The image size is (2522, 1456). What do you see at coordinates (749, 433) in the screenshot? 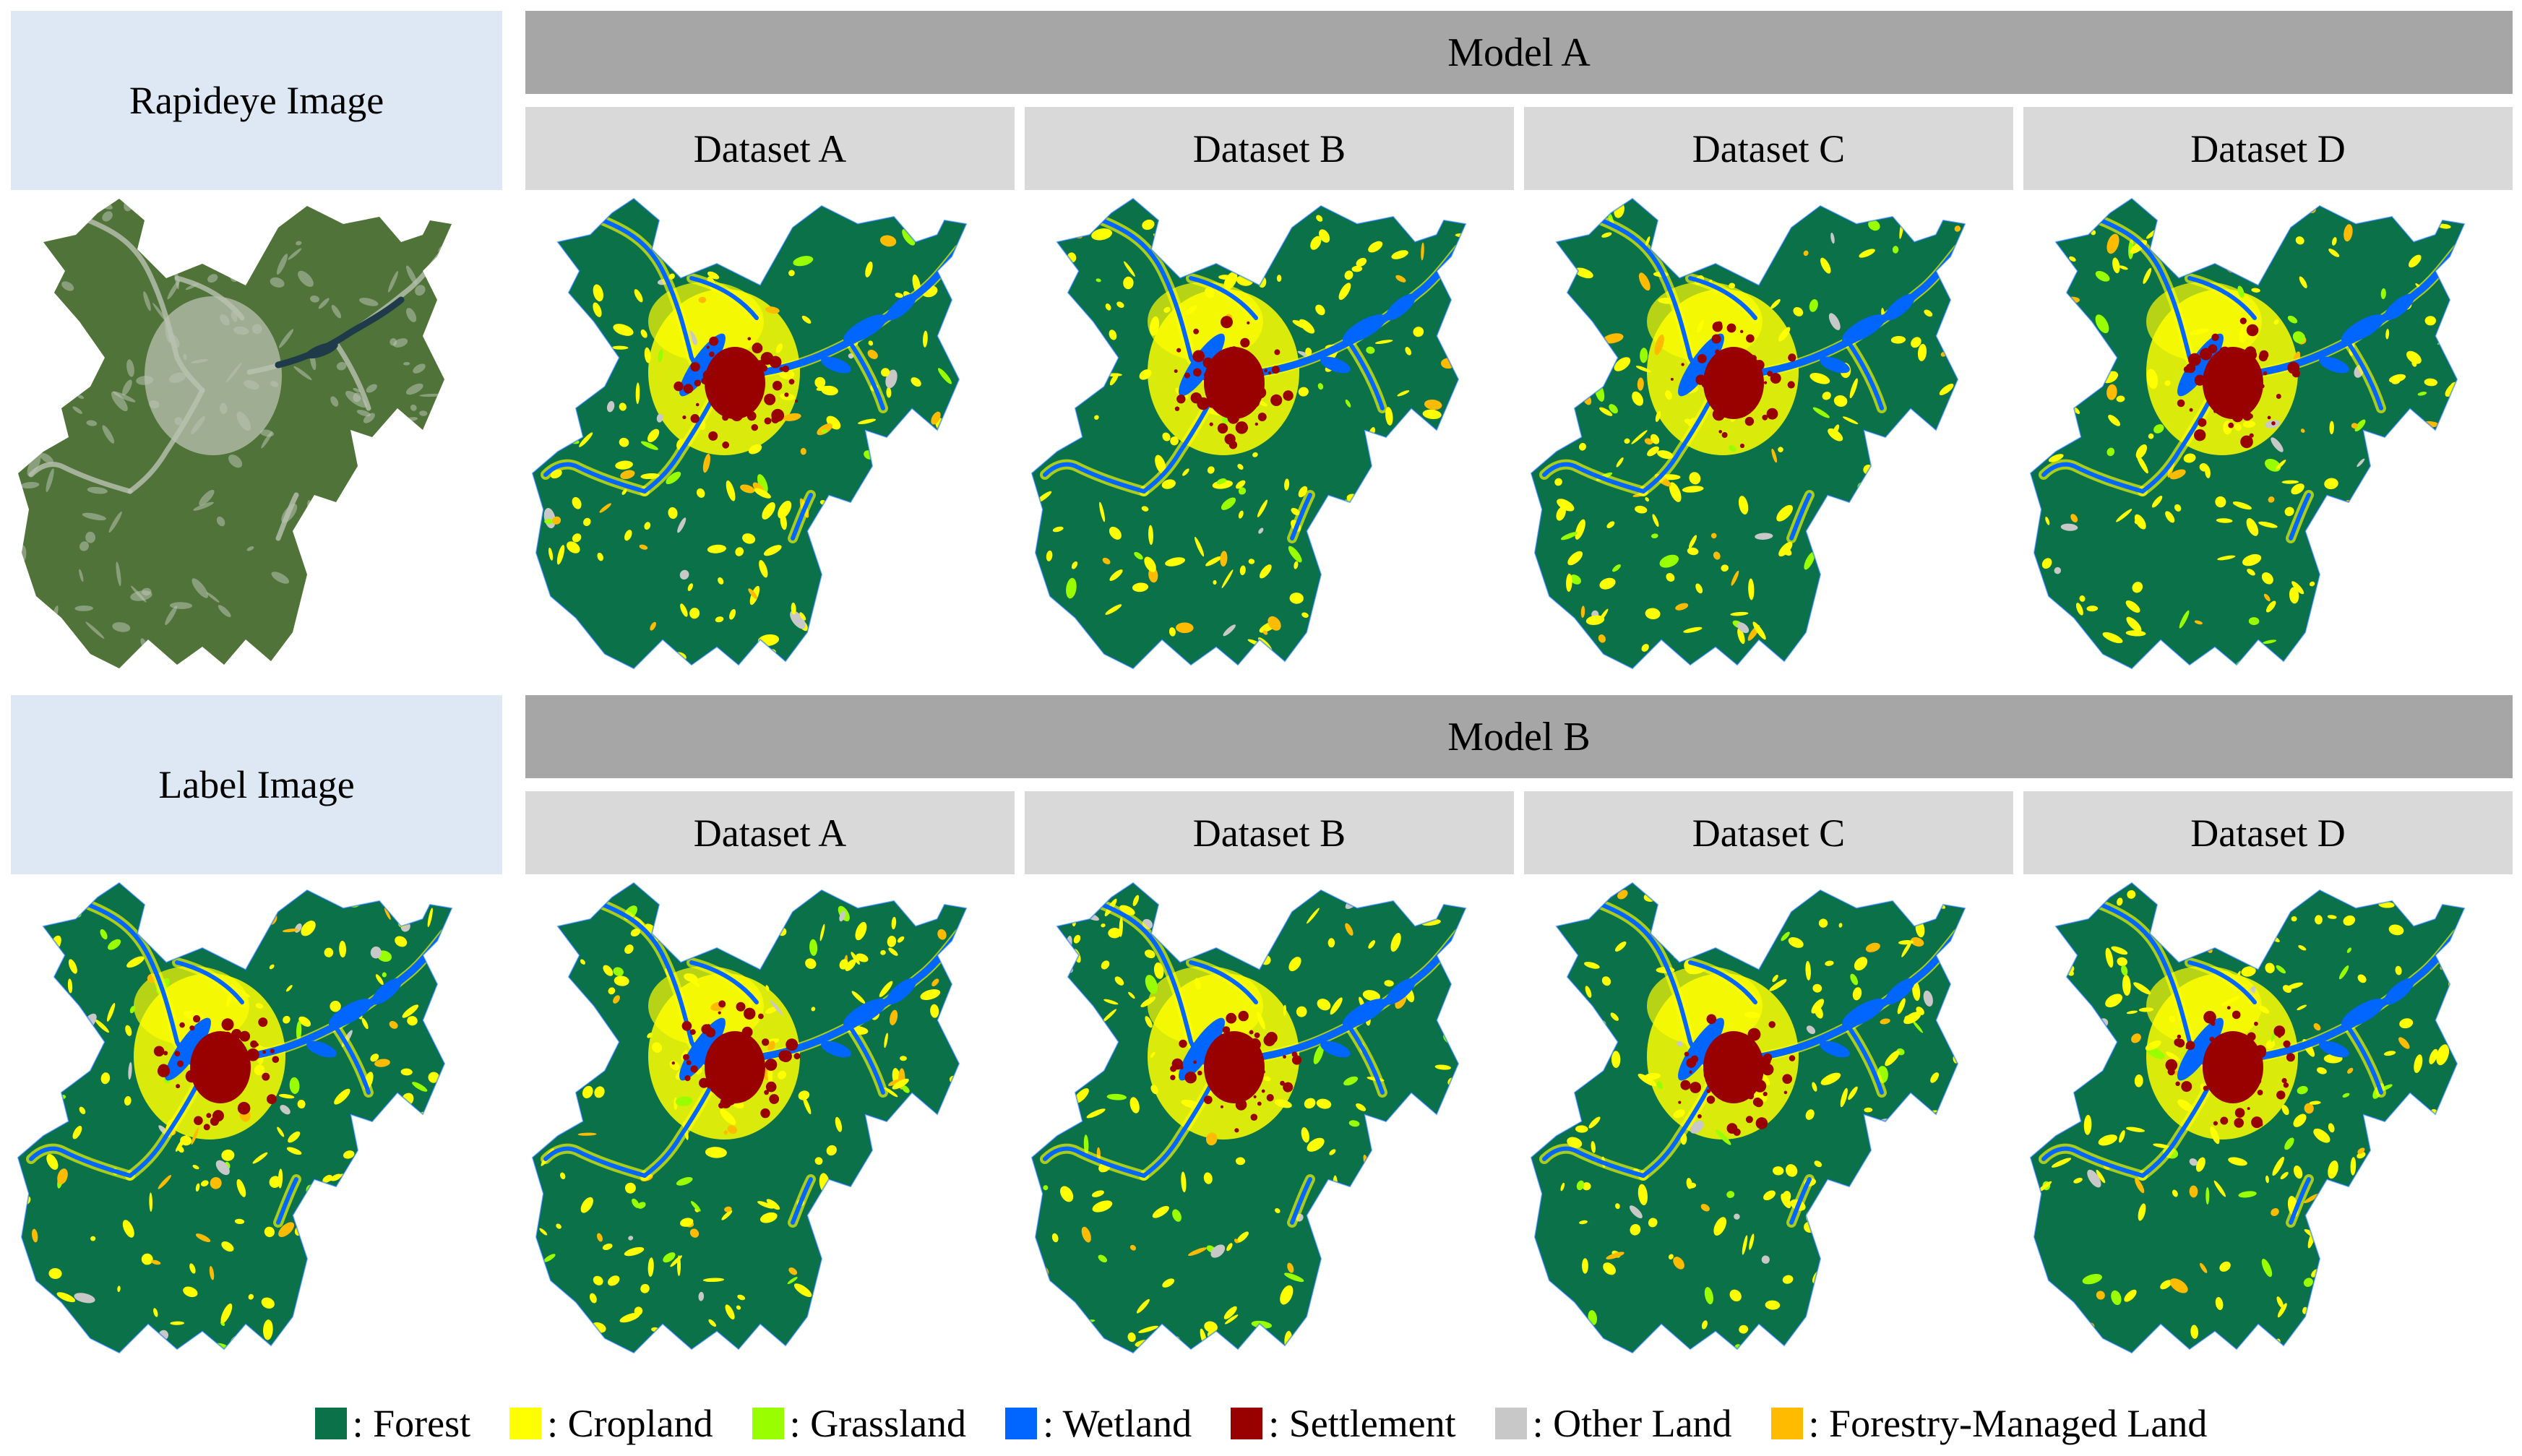
I see `model-a-dataset-a-map` at bounding box center [749, 433].